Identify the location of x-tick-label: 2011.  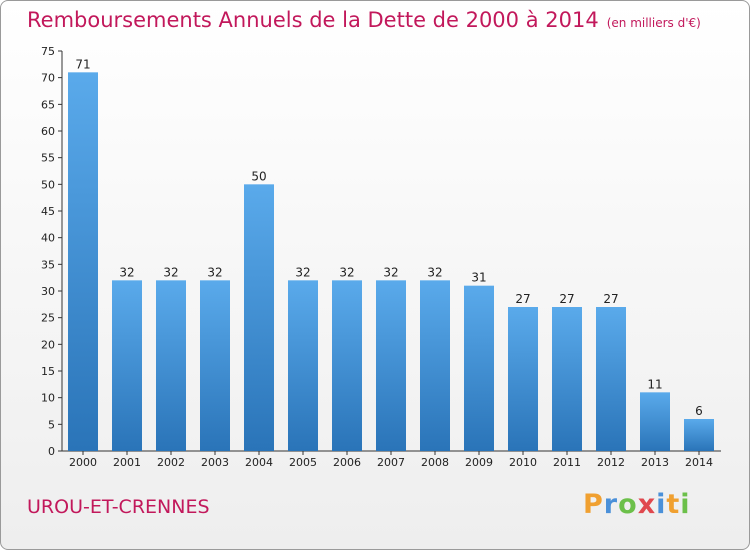
(567, 462).